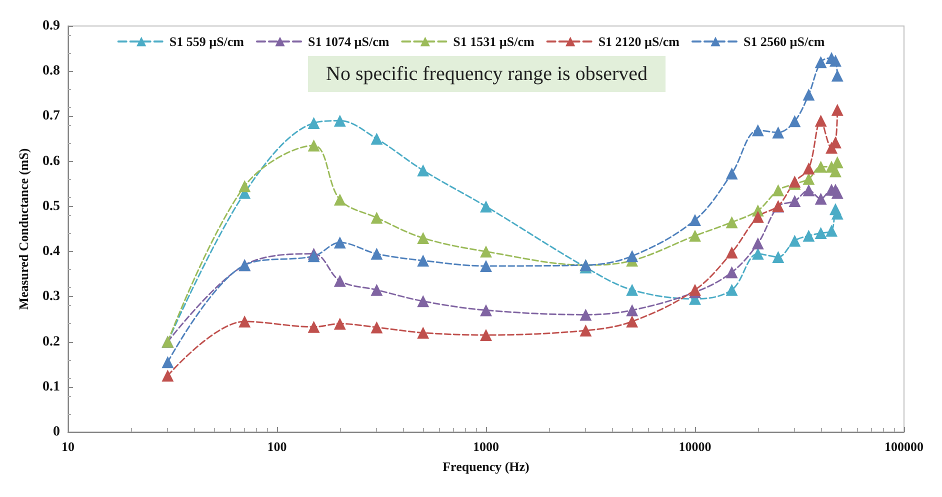  What do you see at coordinates (695, 446) in the screenshot?
I see `x-tick-label: 10000` at bounding box center [695, 446].